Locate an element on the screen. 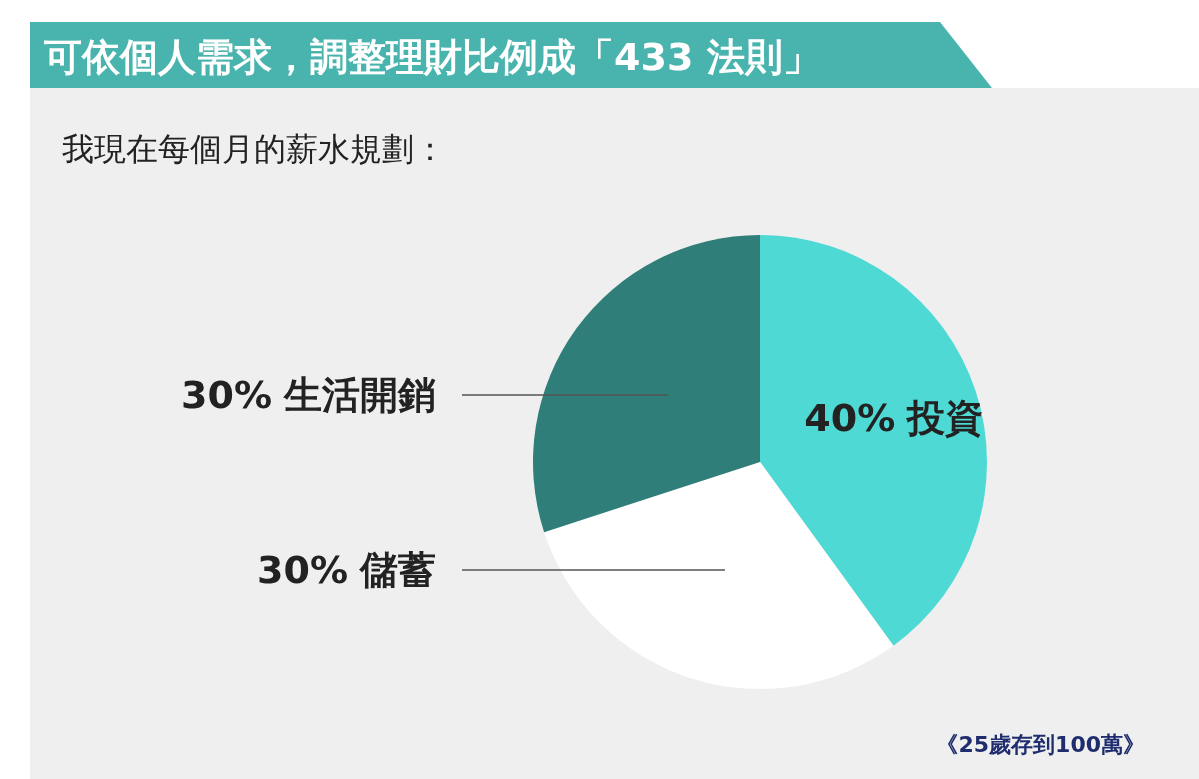 Image resolution: width=1199 pixels, height=779 pixels. text: 《25歲存到100萬》 is located at coordinates (1040, 744).